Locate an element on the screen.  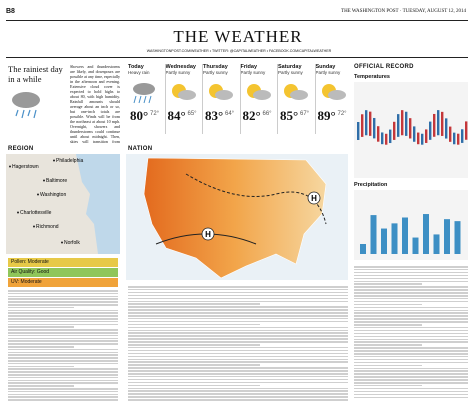
forecast-day: Thursday Partly sunny 83° 64° is located at coordinates (220, 101).